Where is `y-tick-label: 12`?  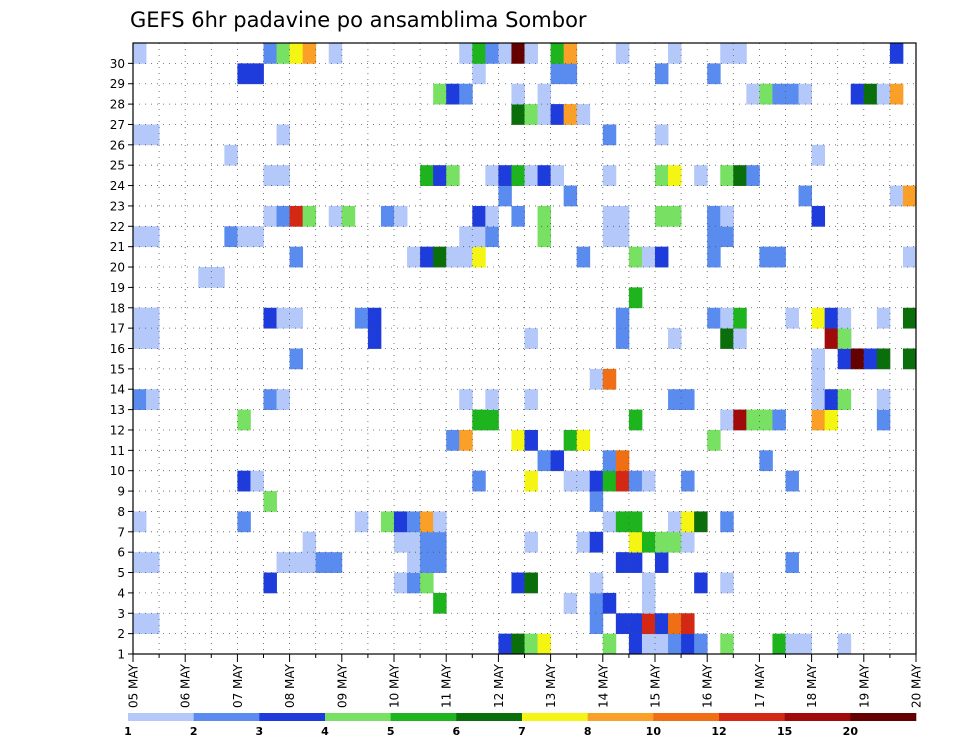
y-tick-label: 12 is located at coordinates (117, 430).